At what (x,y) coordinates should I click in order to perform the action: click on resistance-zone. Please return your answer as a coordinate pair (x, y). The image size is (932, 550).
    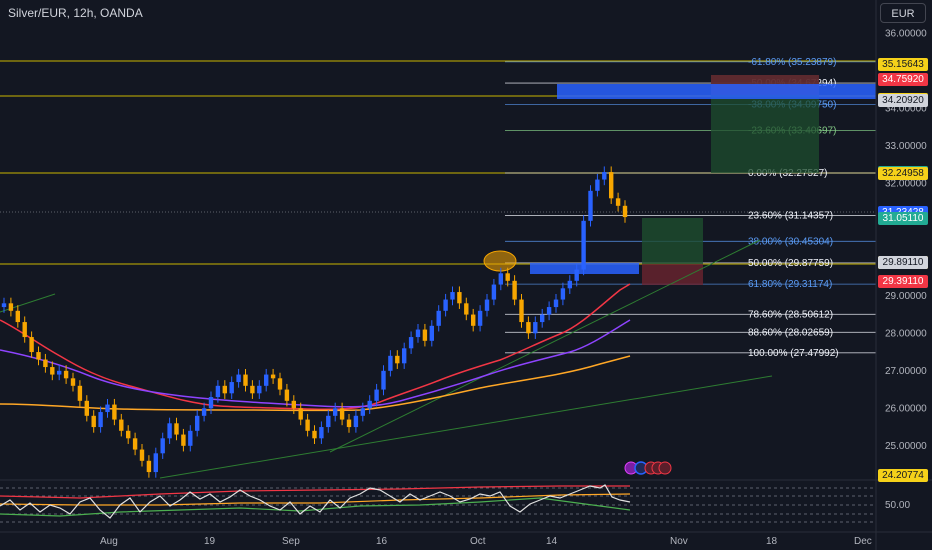
    Looking at the image, I should click on (716, 91).